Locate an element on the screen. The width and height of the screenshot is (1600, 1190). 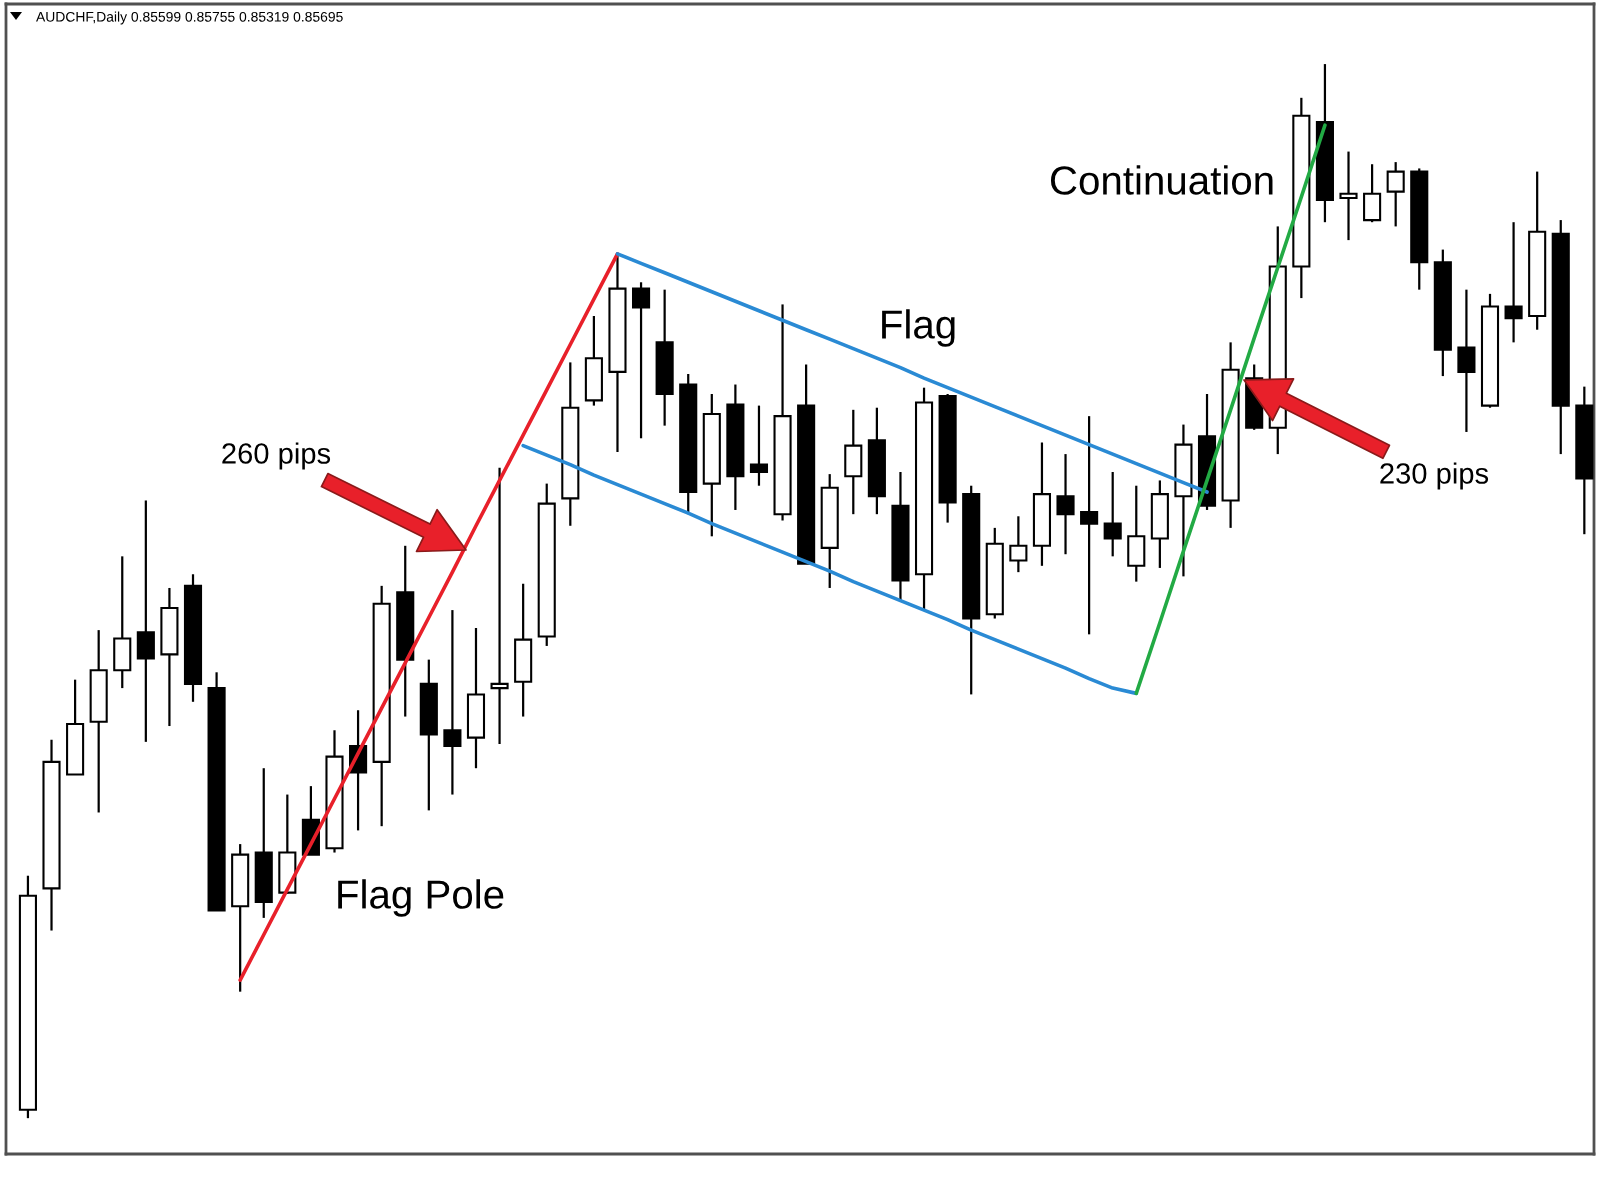
annotation: 260 pips is located at coordinates (276, 456).